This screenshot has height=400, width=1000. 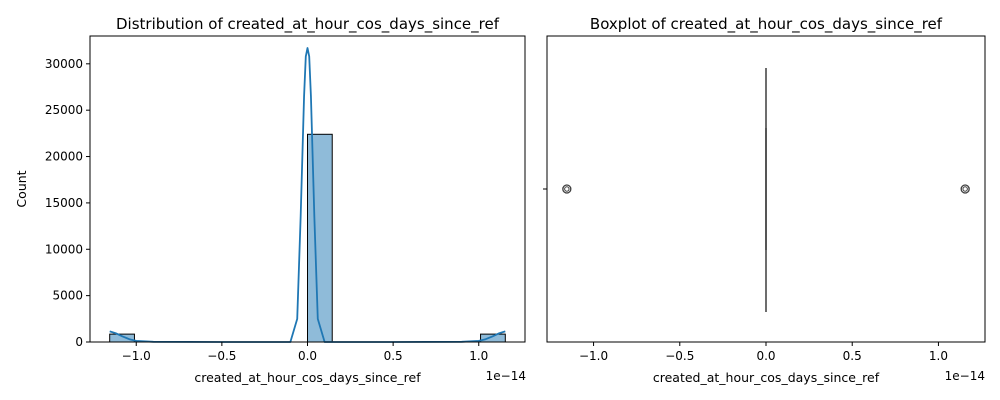 I want to click on boxplot-x-tick-label: −0.5, so click(x=679, y=356).